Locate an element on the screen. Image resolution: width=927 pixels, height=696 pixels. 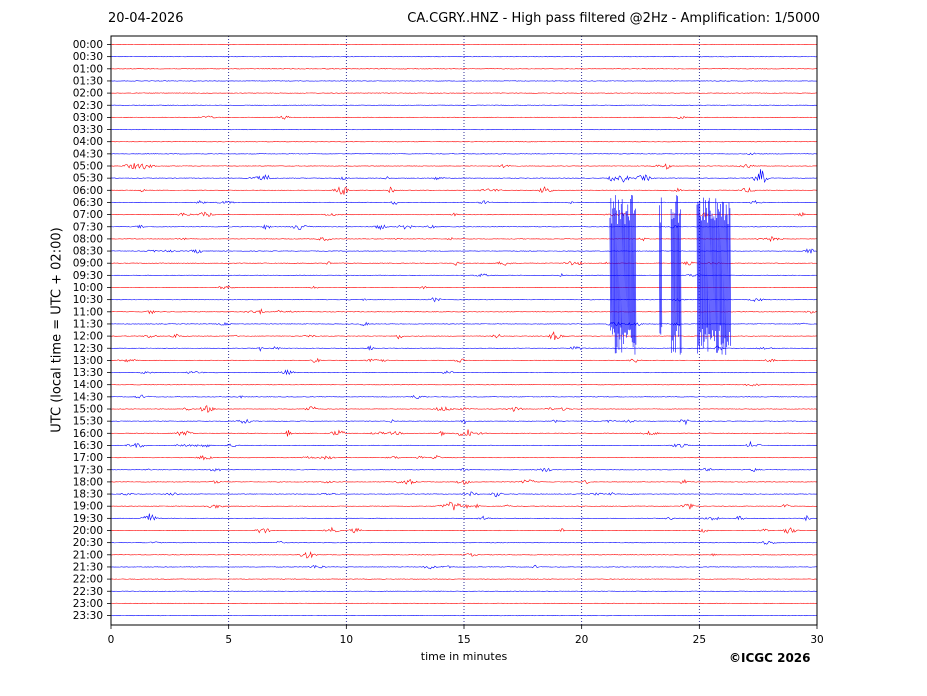
x-tick-label: 0 is located at coordinates (111, 640).